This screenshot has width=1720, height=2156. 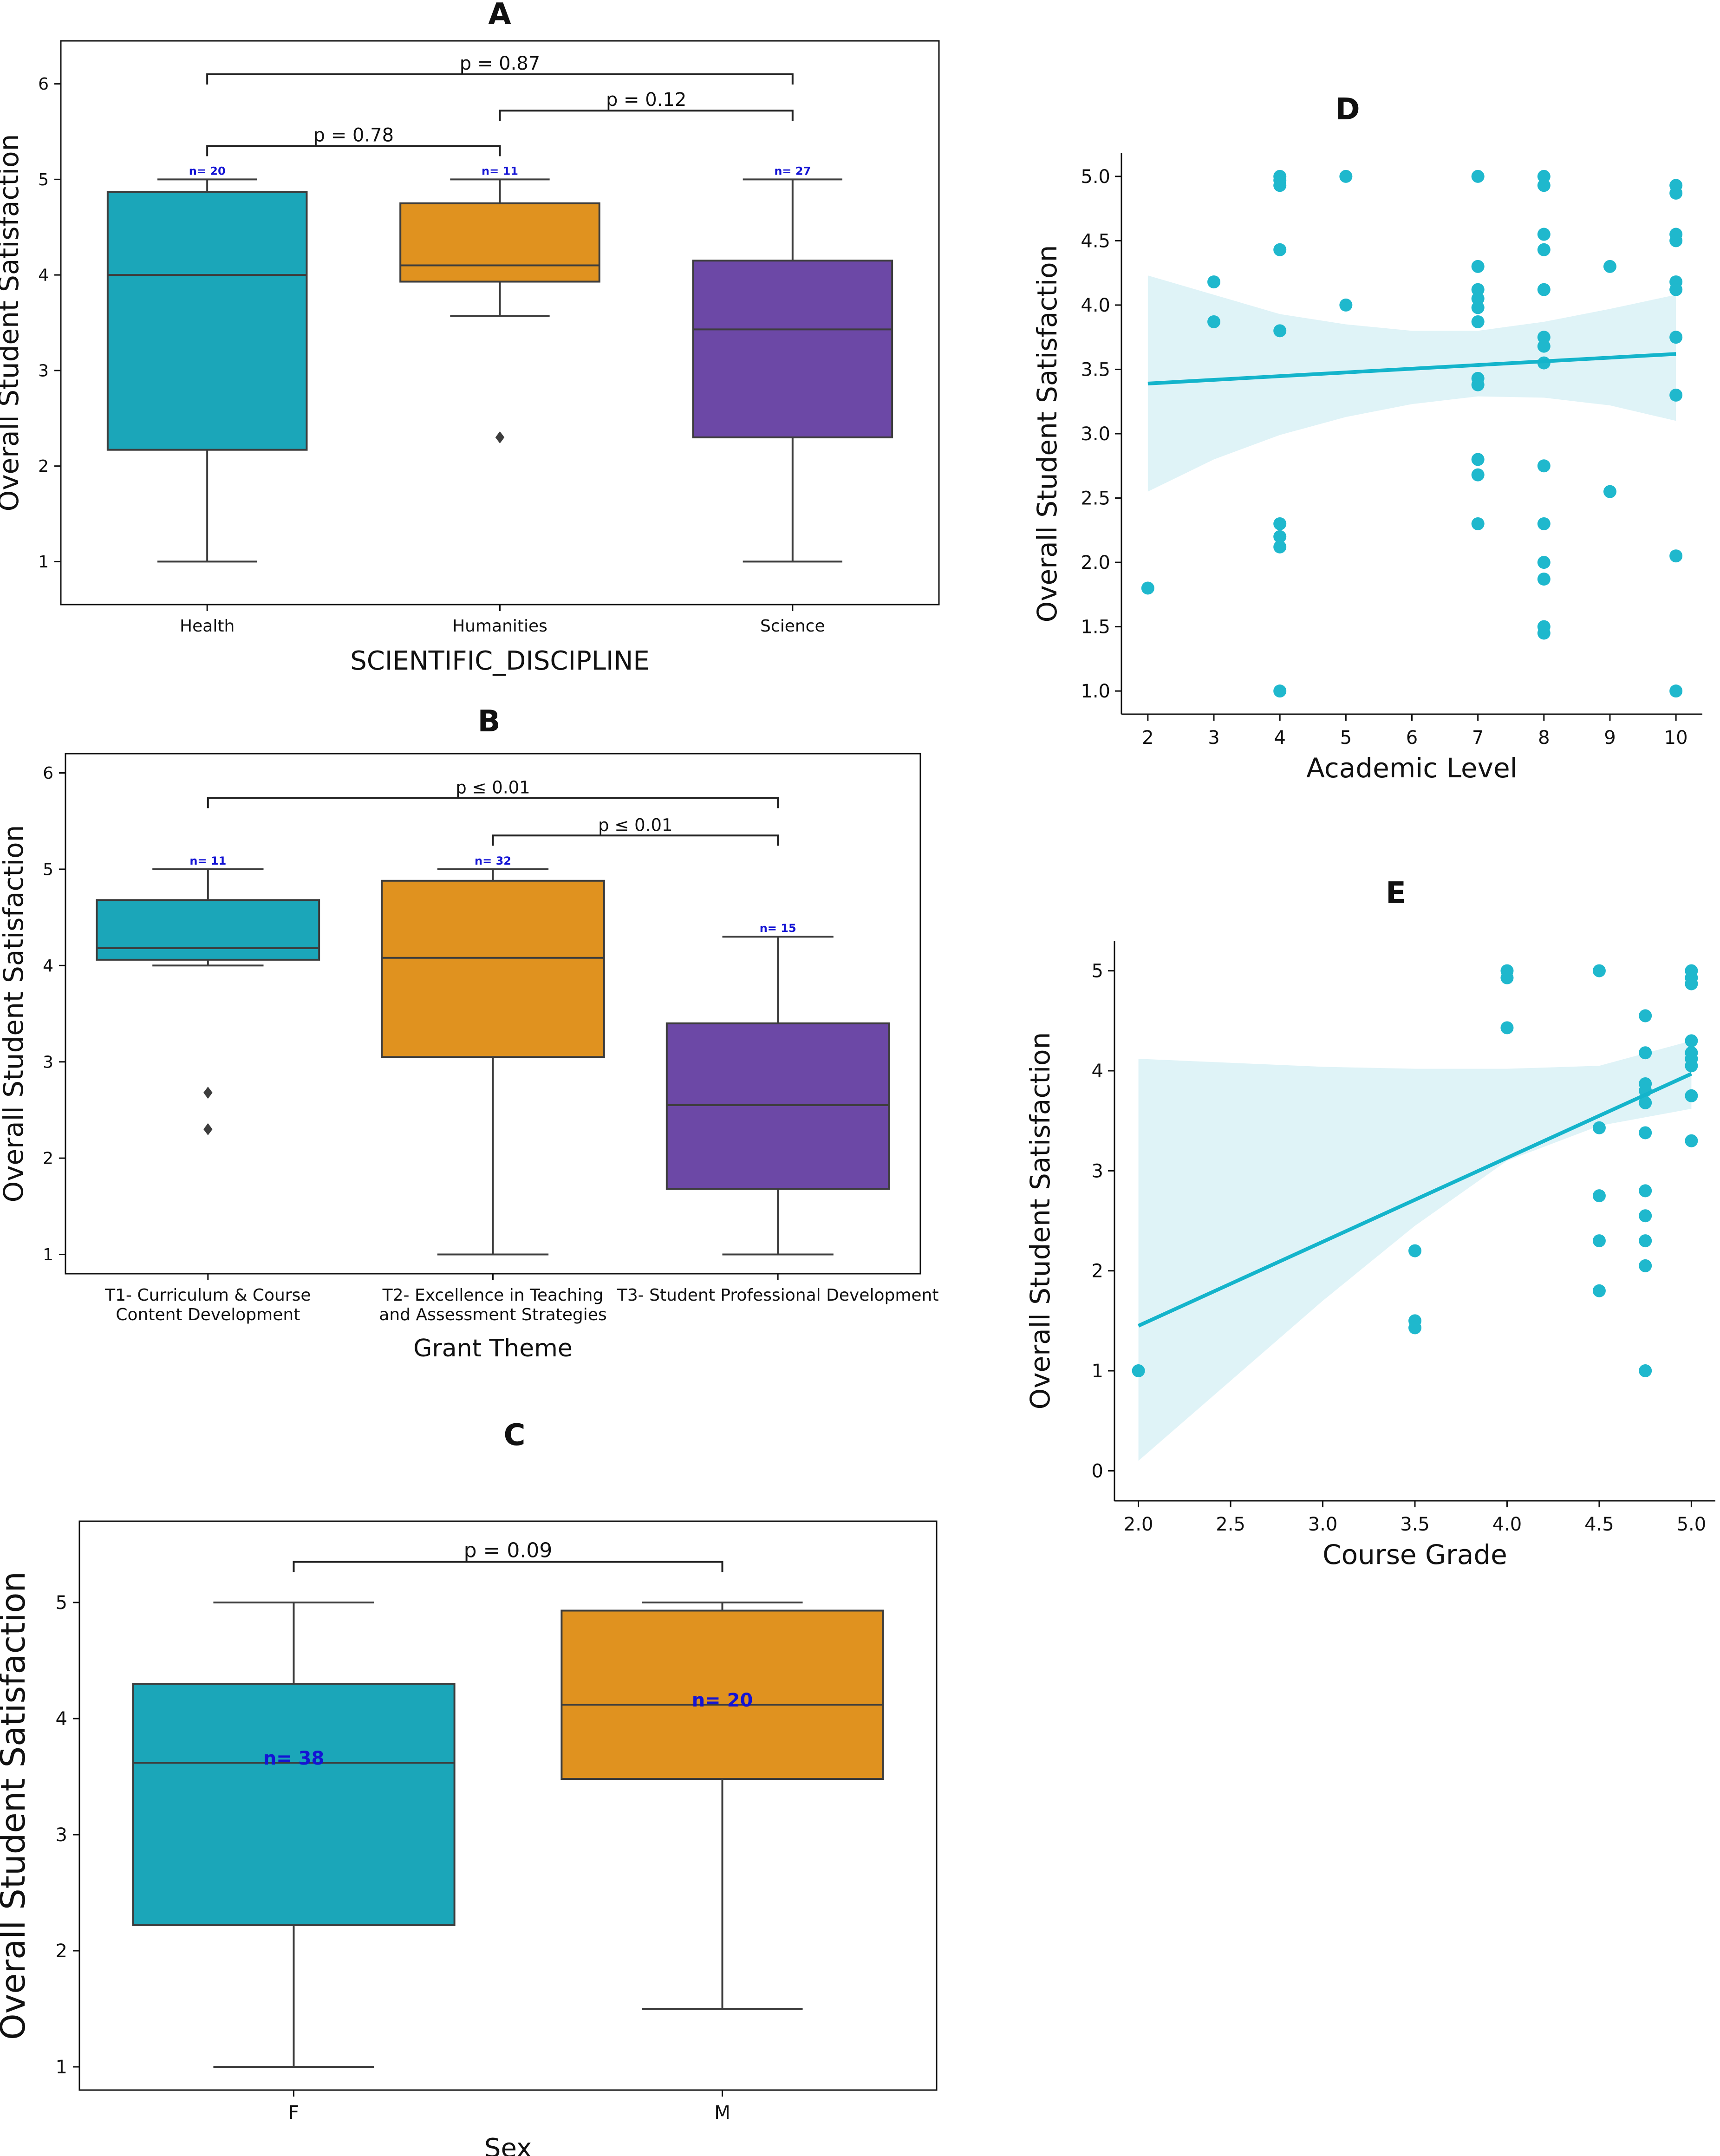 I want to click on x-tick-label: Health, so click(x=208, y=627).